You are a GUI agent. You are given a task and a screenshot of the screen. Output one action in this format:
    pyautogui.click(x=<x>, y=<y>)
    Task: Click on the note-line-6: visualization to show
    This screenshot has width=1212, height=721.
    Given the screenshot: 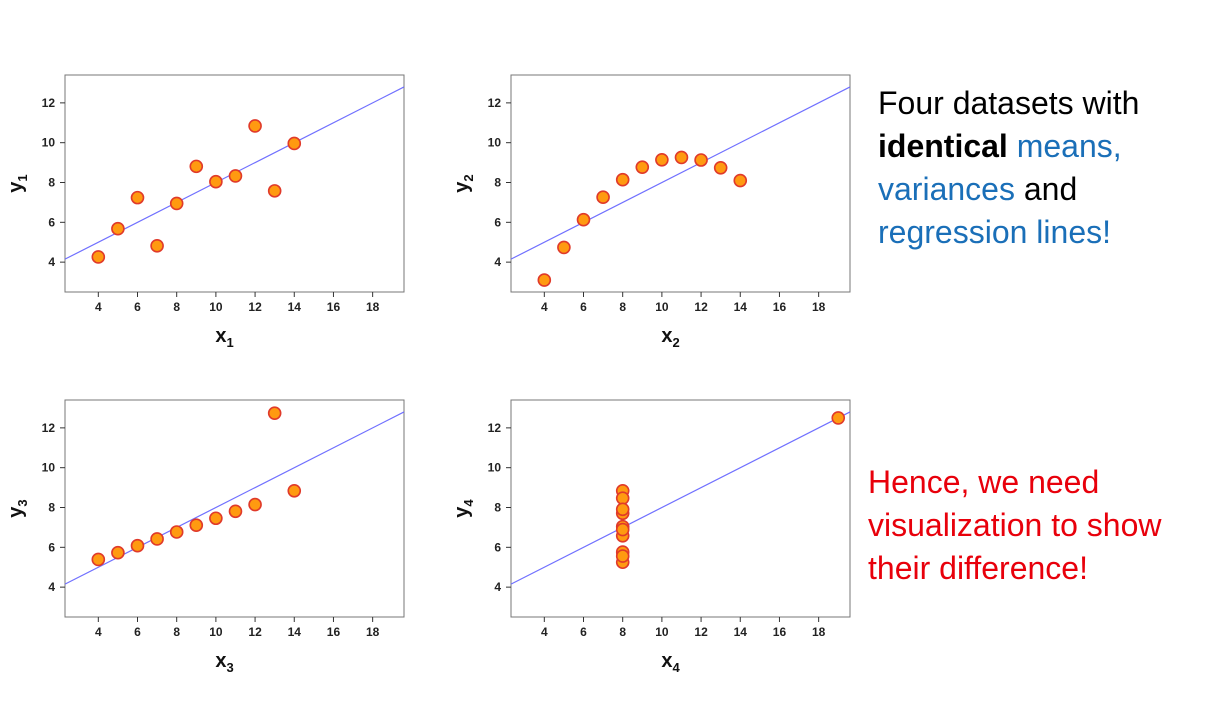 What is the action you would take?
    pyautogui.click(x=1015, y=525)
    